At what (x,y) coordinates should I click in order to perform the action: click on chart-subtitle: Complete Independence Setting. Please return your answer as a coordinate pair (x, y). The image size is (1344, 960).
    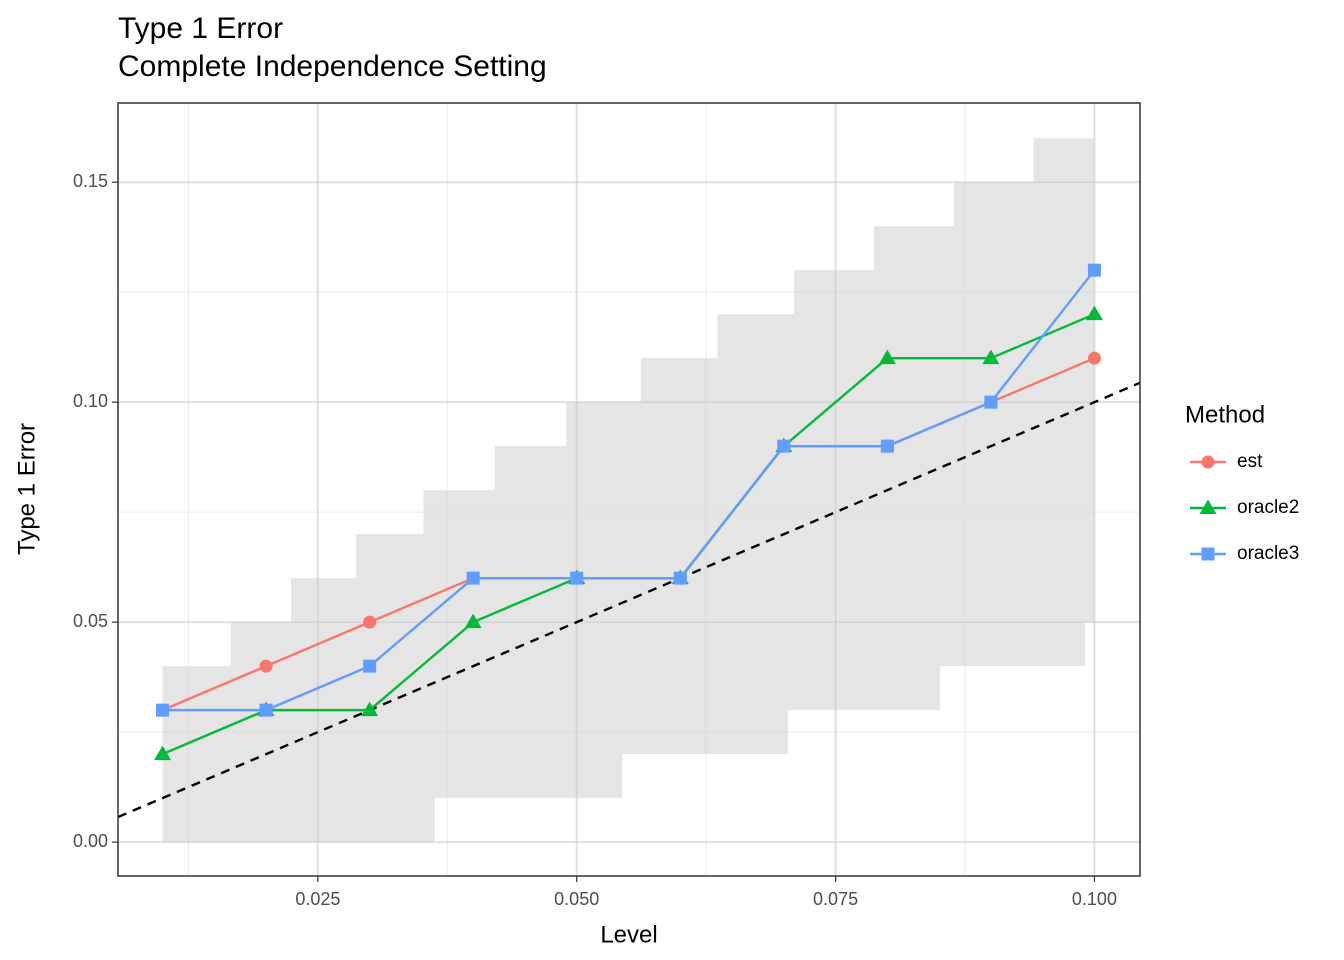
    Looking at the image, I should click on (332, 66).